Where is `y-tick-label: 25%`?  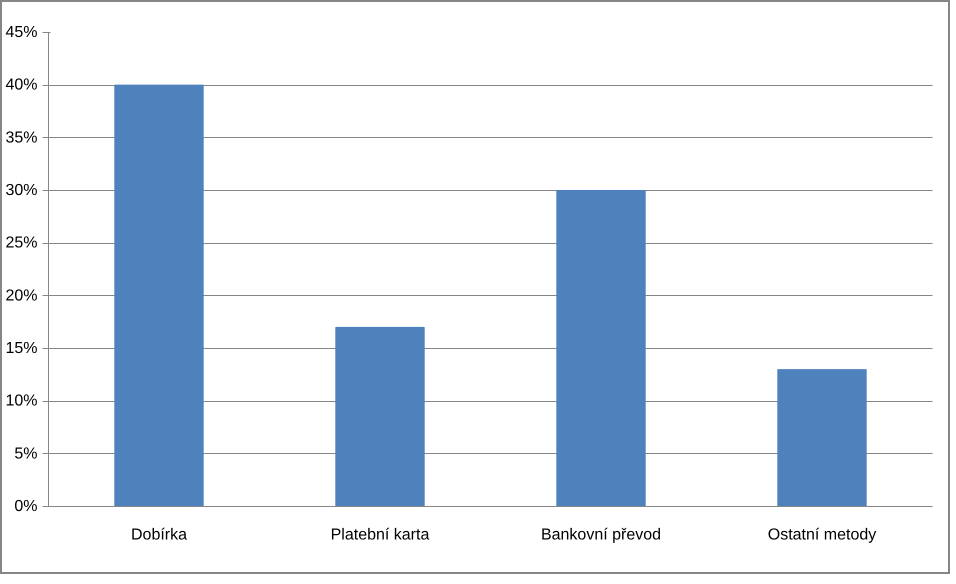 y-tick-label: 25% is located at coordinates (21, 243).